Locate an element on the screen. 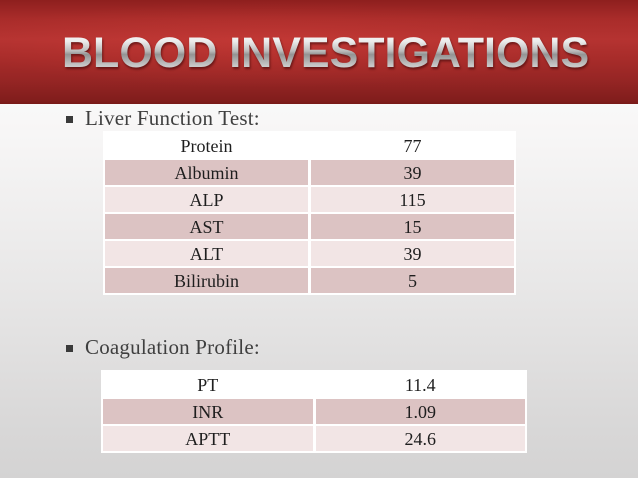 The height and width of the screenshot is (478, 638). table-row: INR 1.09 is located at coordinates (314, 411).